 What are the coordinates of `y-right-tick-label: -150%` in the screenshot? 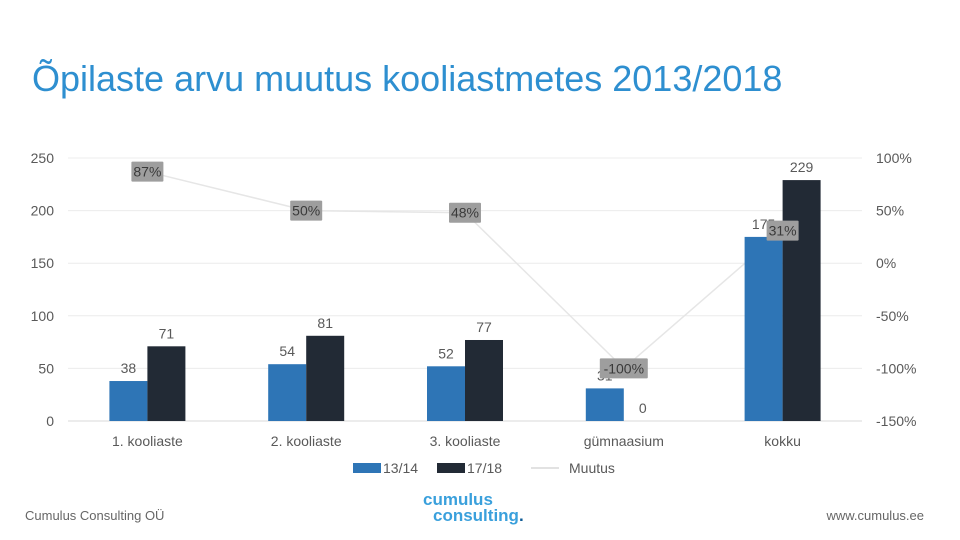 It's located at (896, 421).